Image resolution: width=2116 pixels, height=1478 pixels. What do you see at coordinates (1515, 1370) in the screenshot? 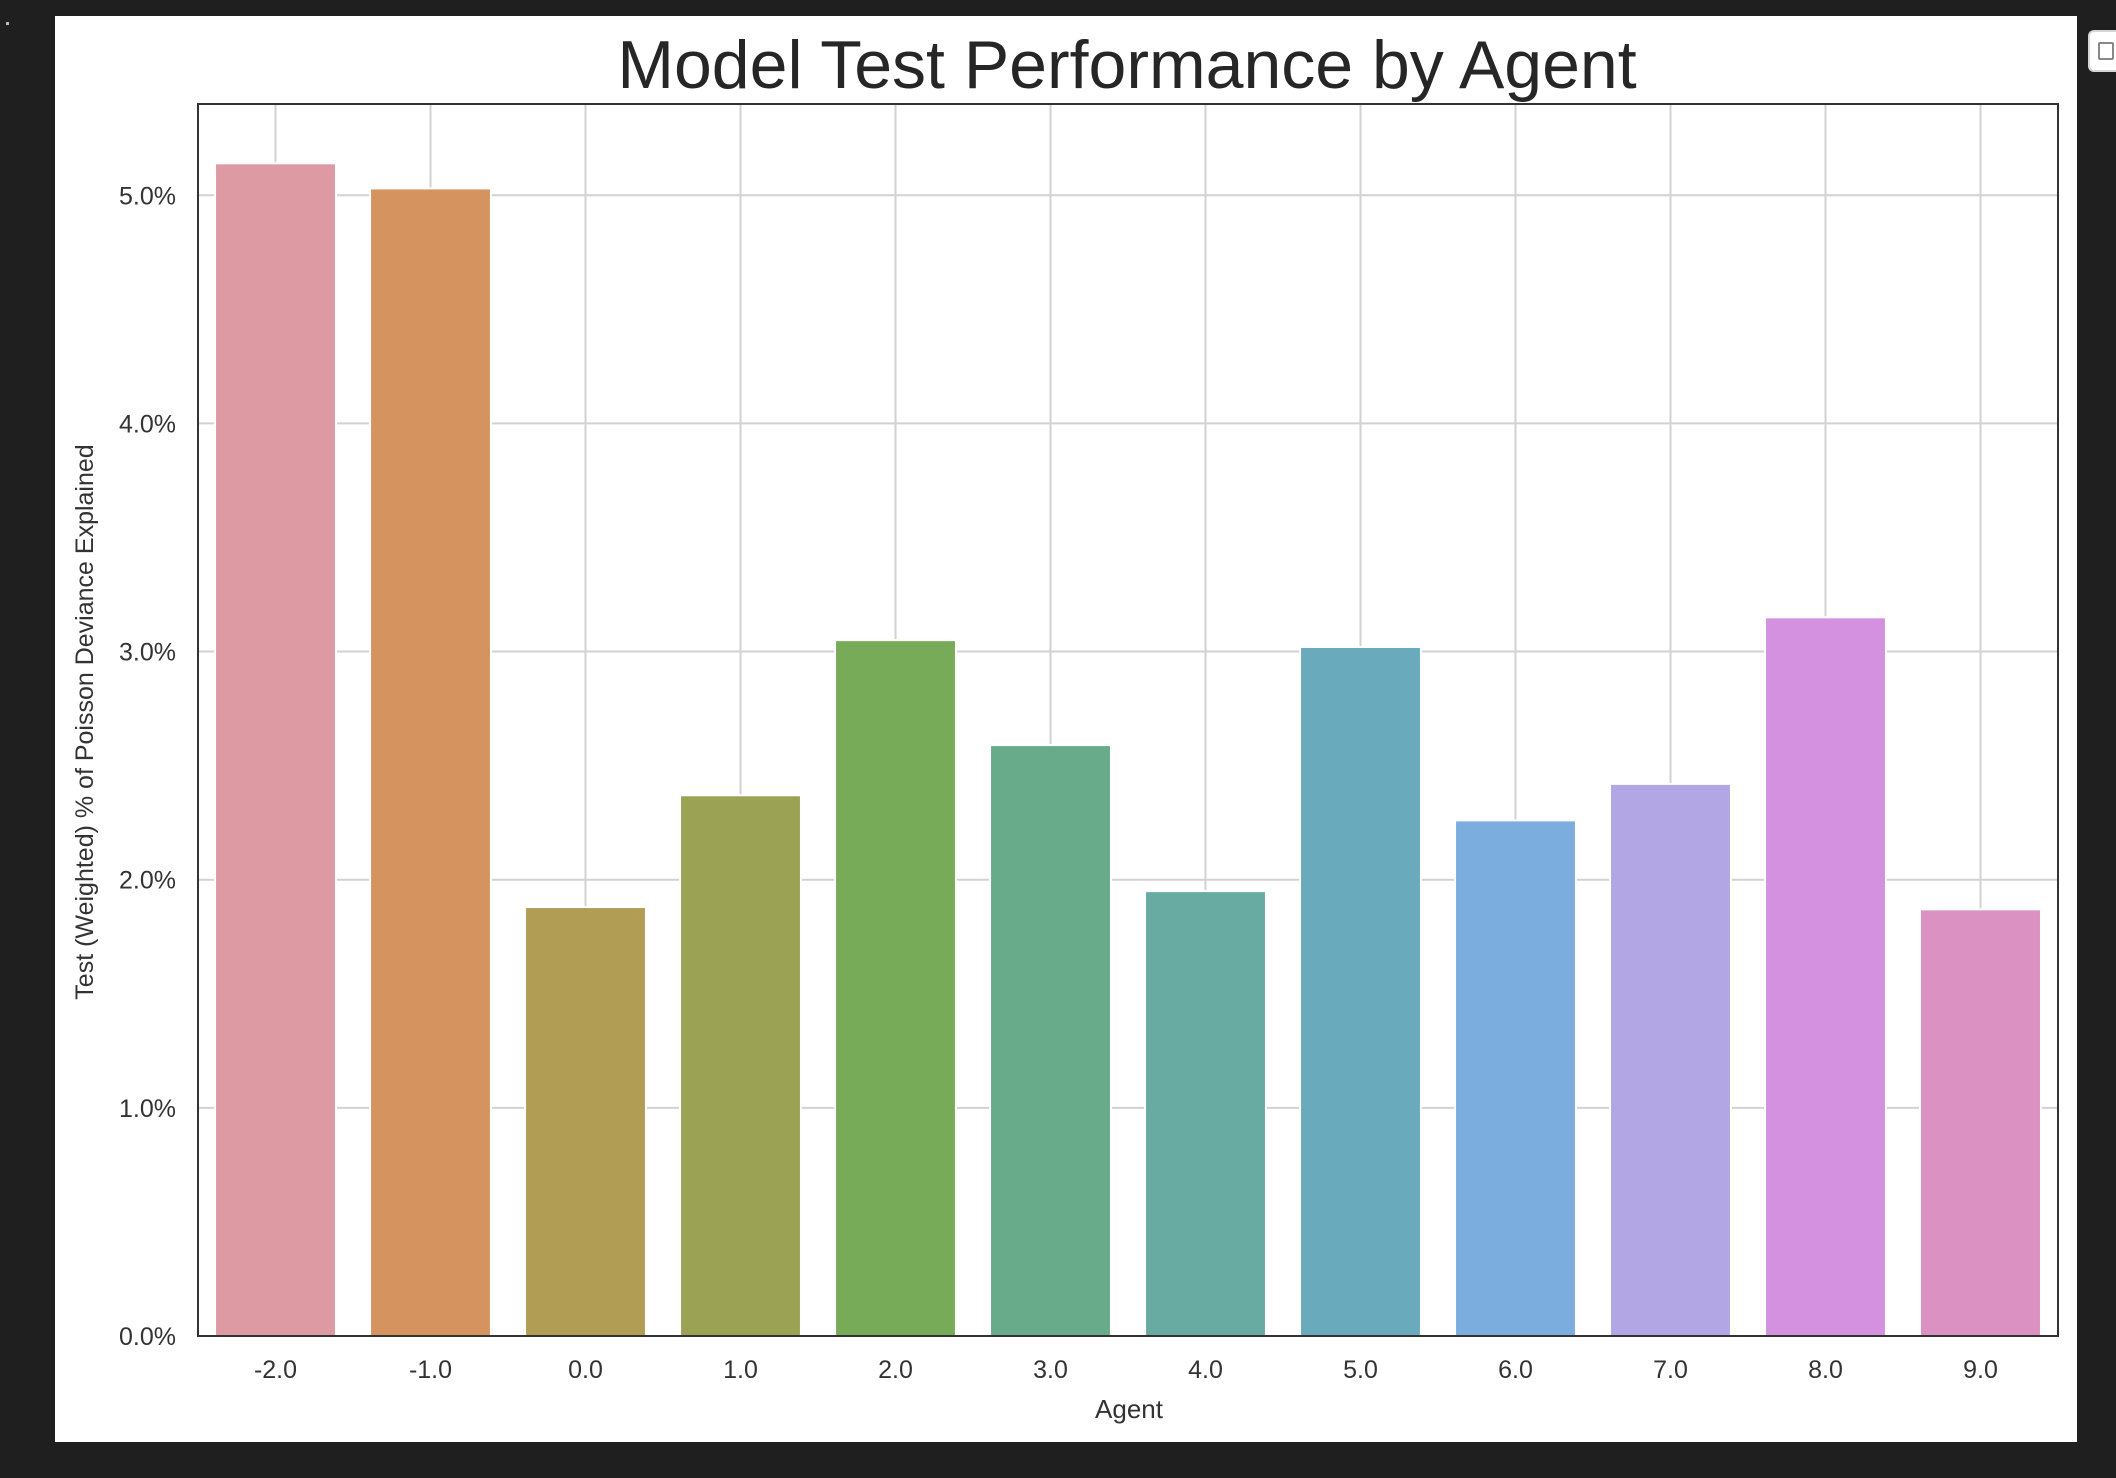
I see `x-tick-label: 6.0` at bounding box center [1515, 1370].